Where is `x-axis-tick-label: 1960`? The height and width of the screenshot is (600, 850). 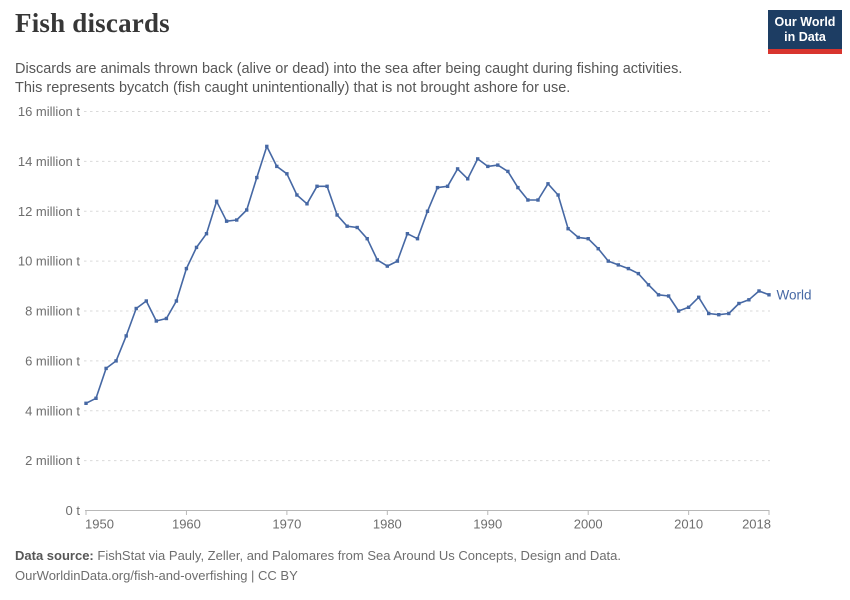 x-axis-tick-label: 1960 is located at coordinates (186, 524).